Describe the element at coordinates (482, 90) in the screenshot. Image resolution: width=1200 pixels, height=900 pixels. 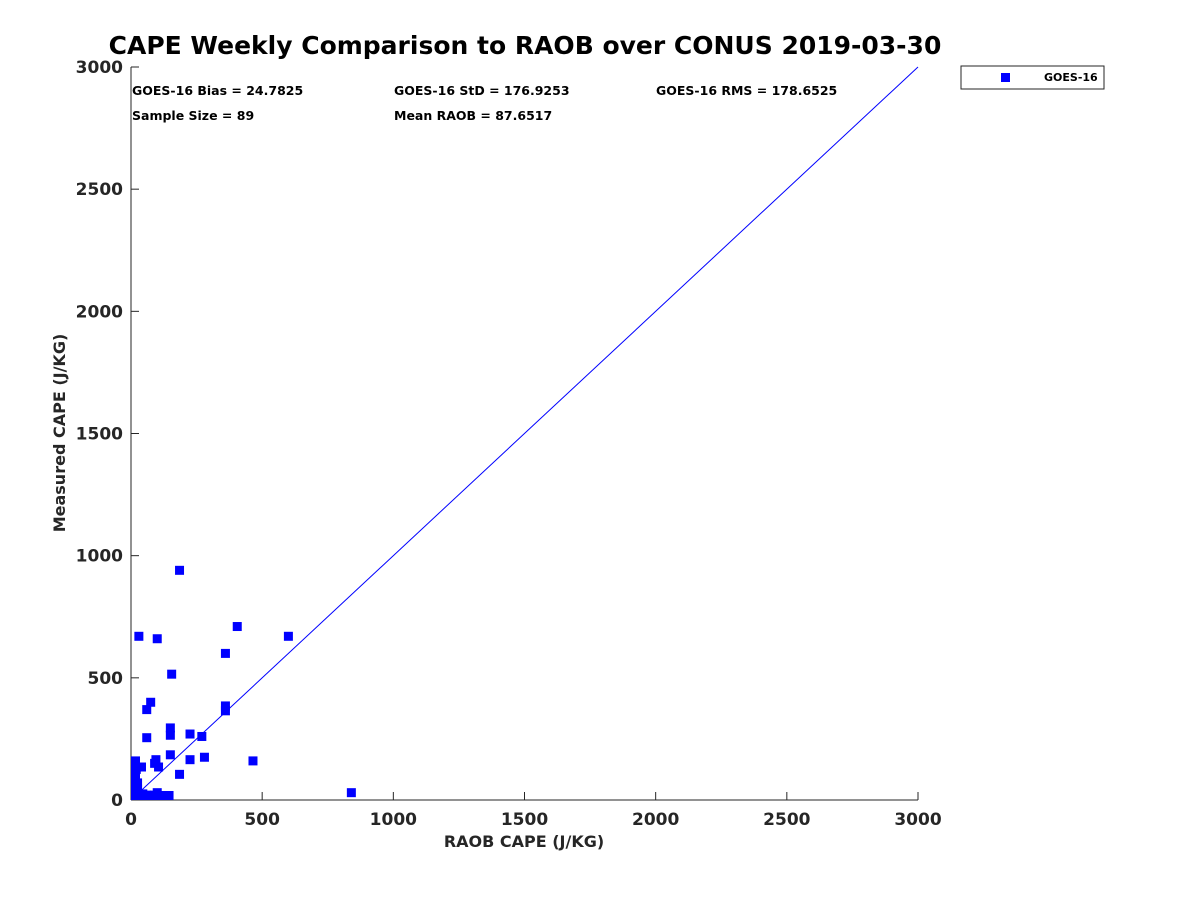
I see `std-annotation: GOES-16 StD = 176.9253` at that location.